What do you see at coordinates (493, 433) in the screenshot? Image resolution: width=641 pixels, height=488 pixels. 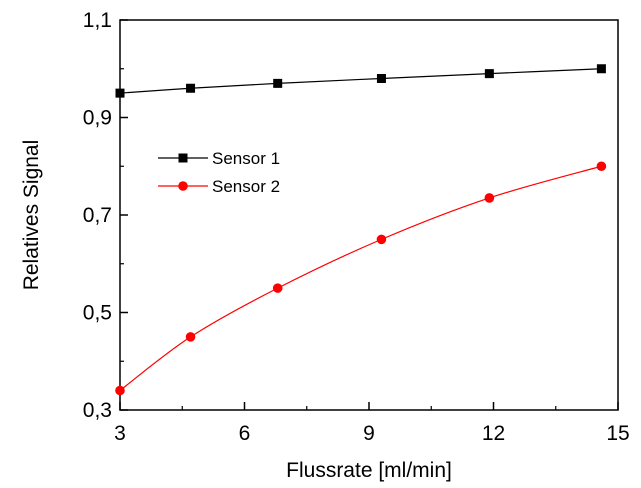 I see `x-tick-label: 12` at bounding box center [493, 433].